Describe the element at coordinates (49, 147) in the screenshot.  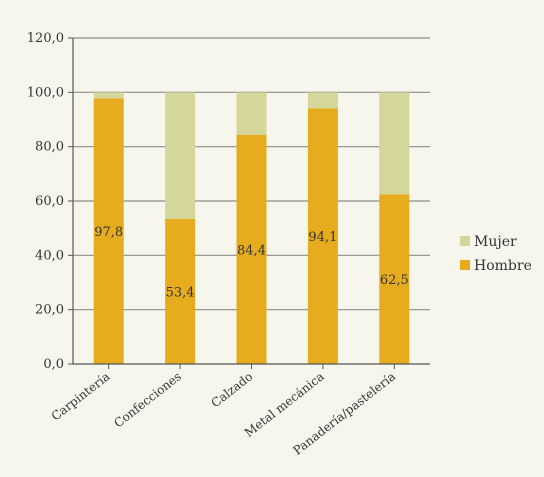
I see `y-tick-label: 80,0` at that location.